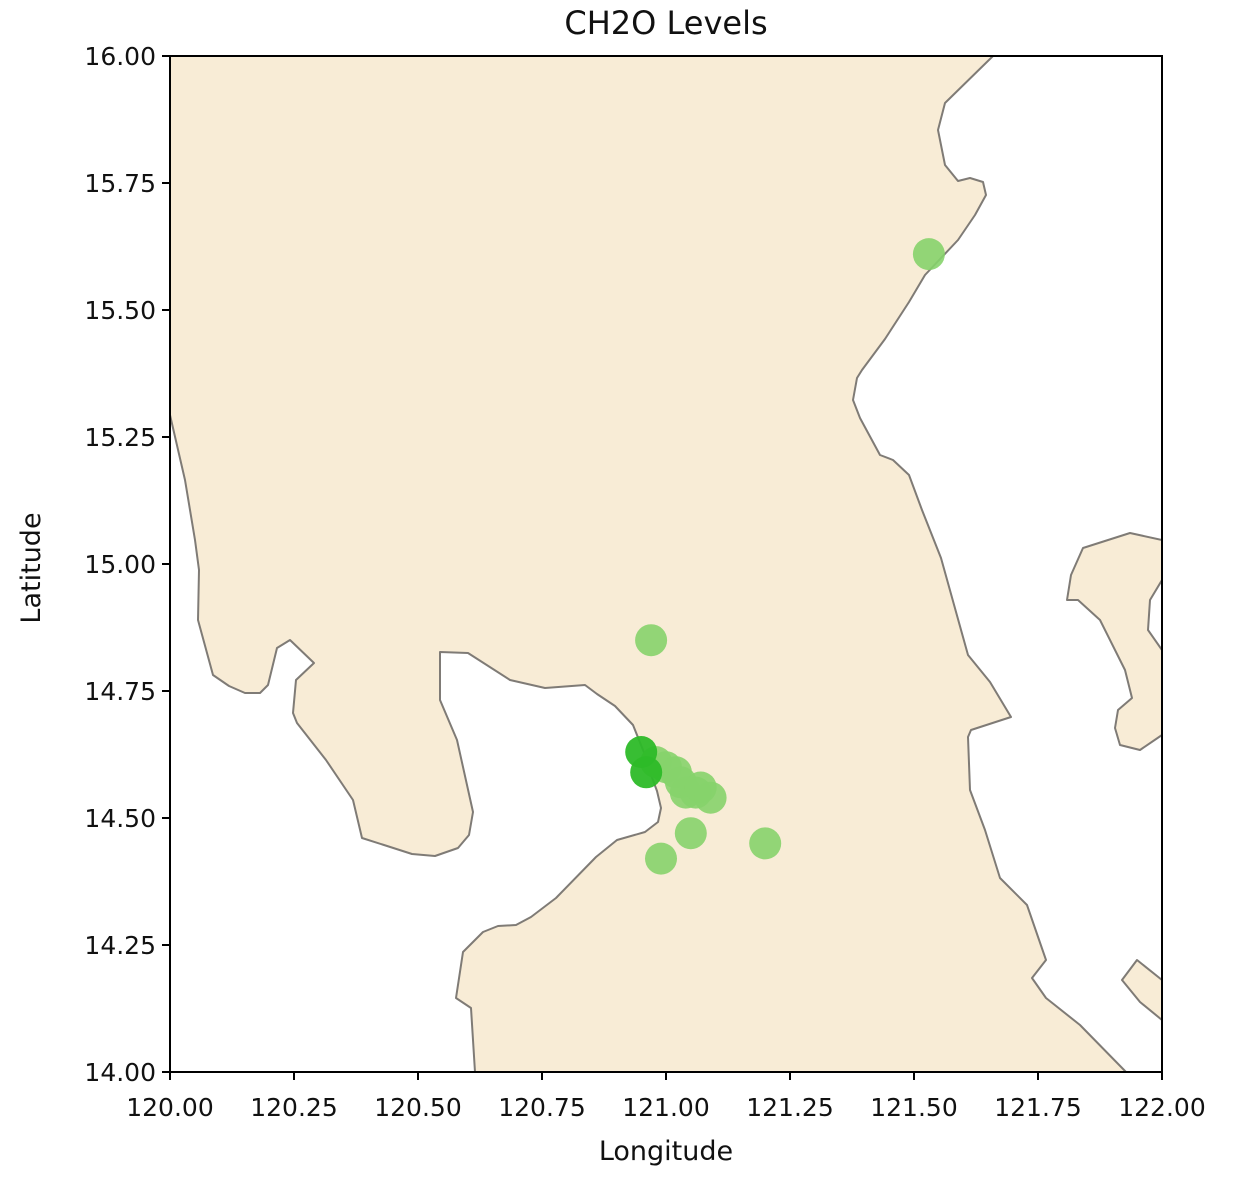  I want to click on y-tick-label: 15.25, so click(120, 437).